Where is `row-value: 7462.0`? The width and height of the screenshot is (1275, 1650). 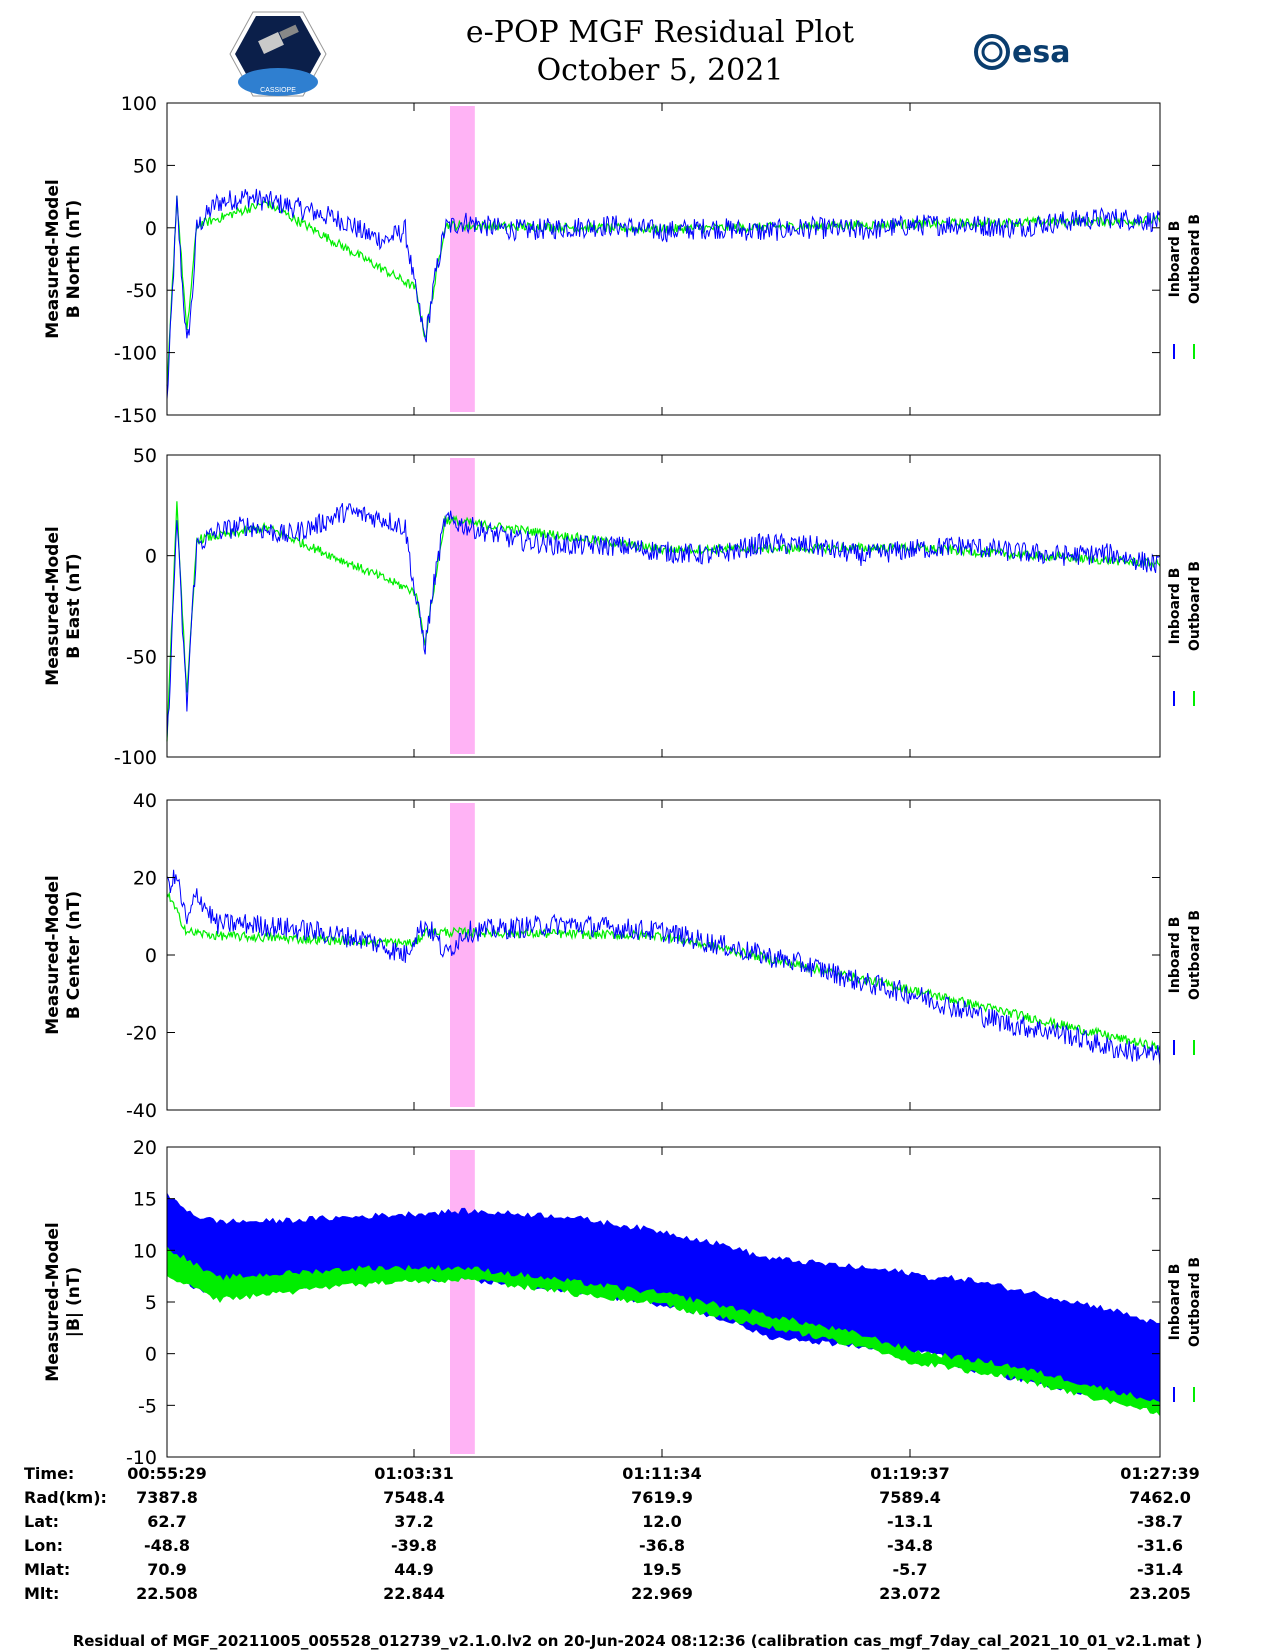
row-value: 7462.0 is located at coordinates (1160, 1497).